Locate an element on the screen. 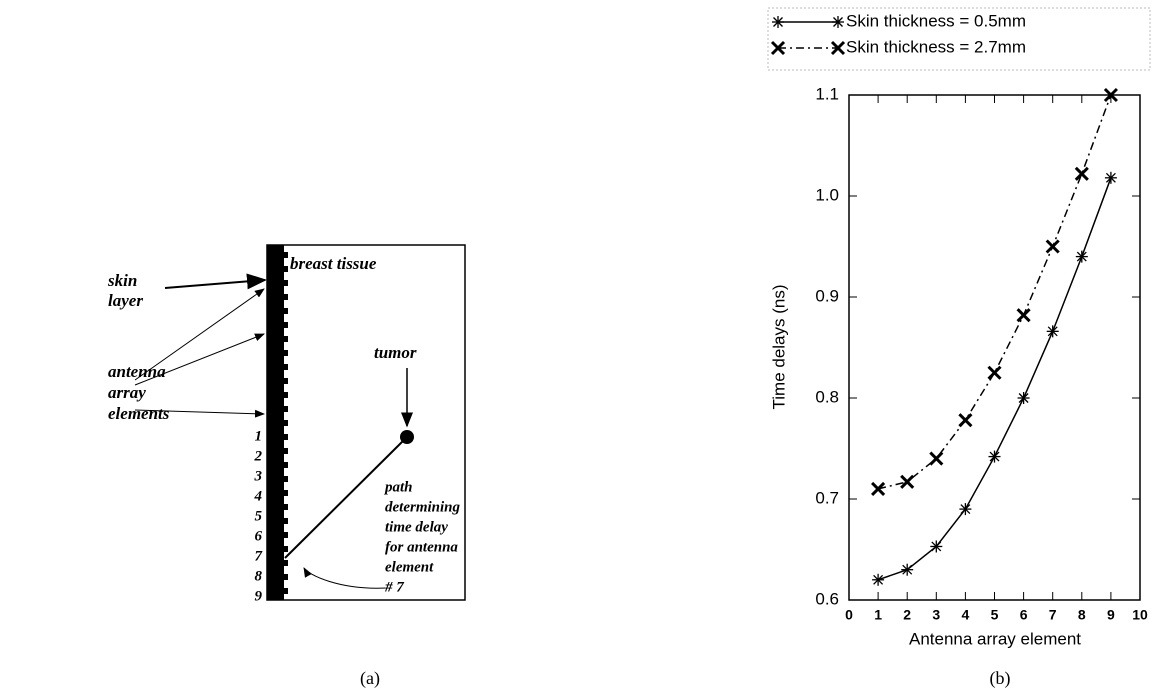 This screenshot has width=1161, height=700. region-label: breast tissue is located at coordinates (333, 263).